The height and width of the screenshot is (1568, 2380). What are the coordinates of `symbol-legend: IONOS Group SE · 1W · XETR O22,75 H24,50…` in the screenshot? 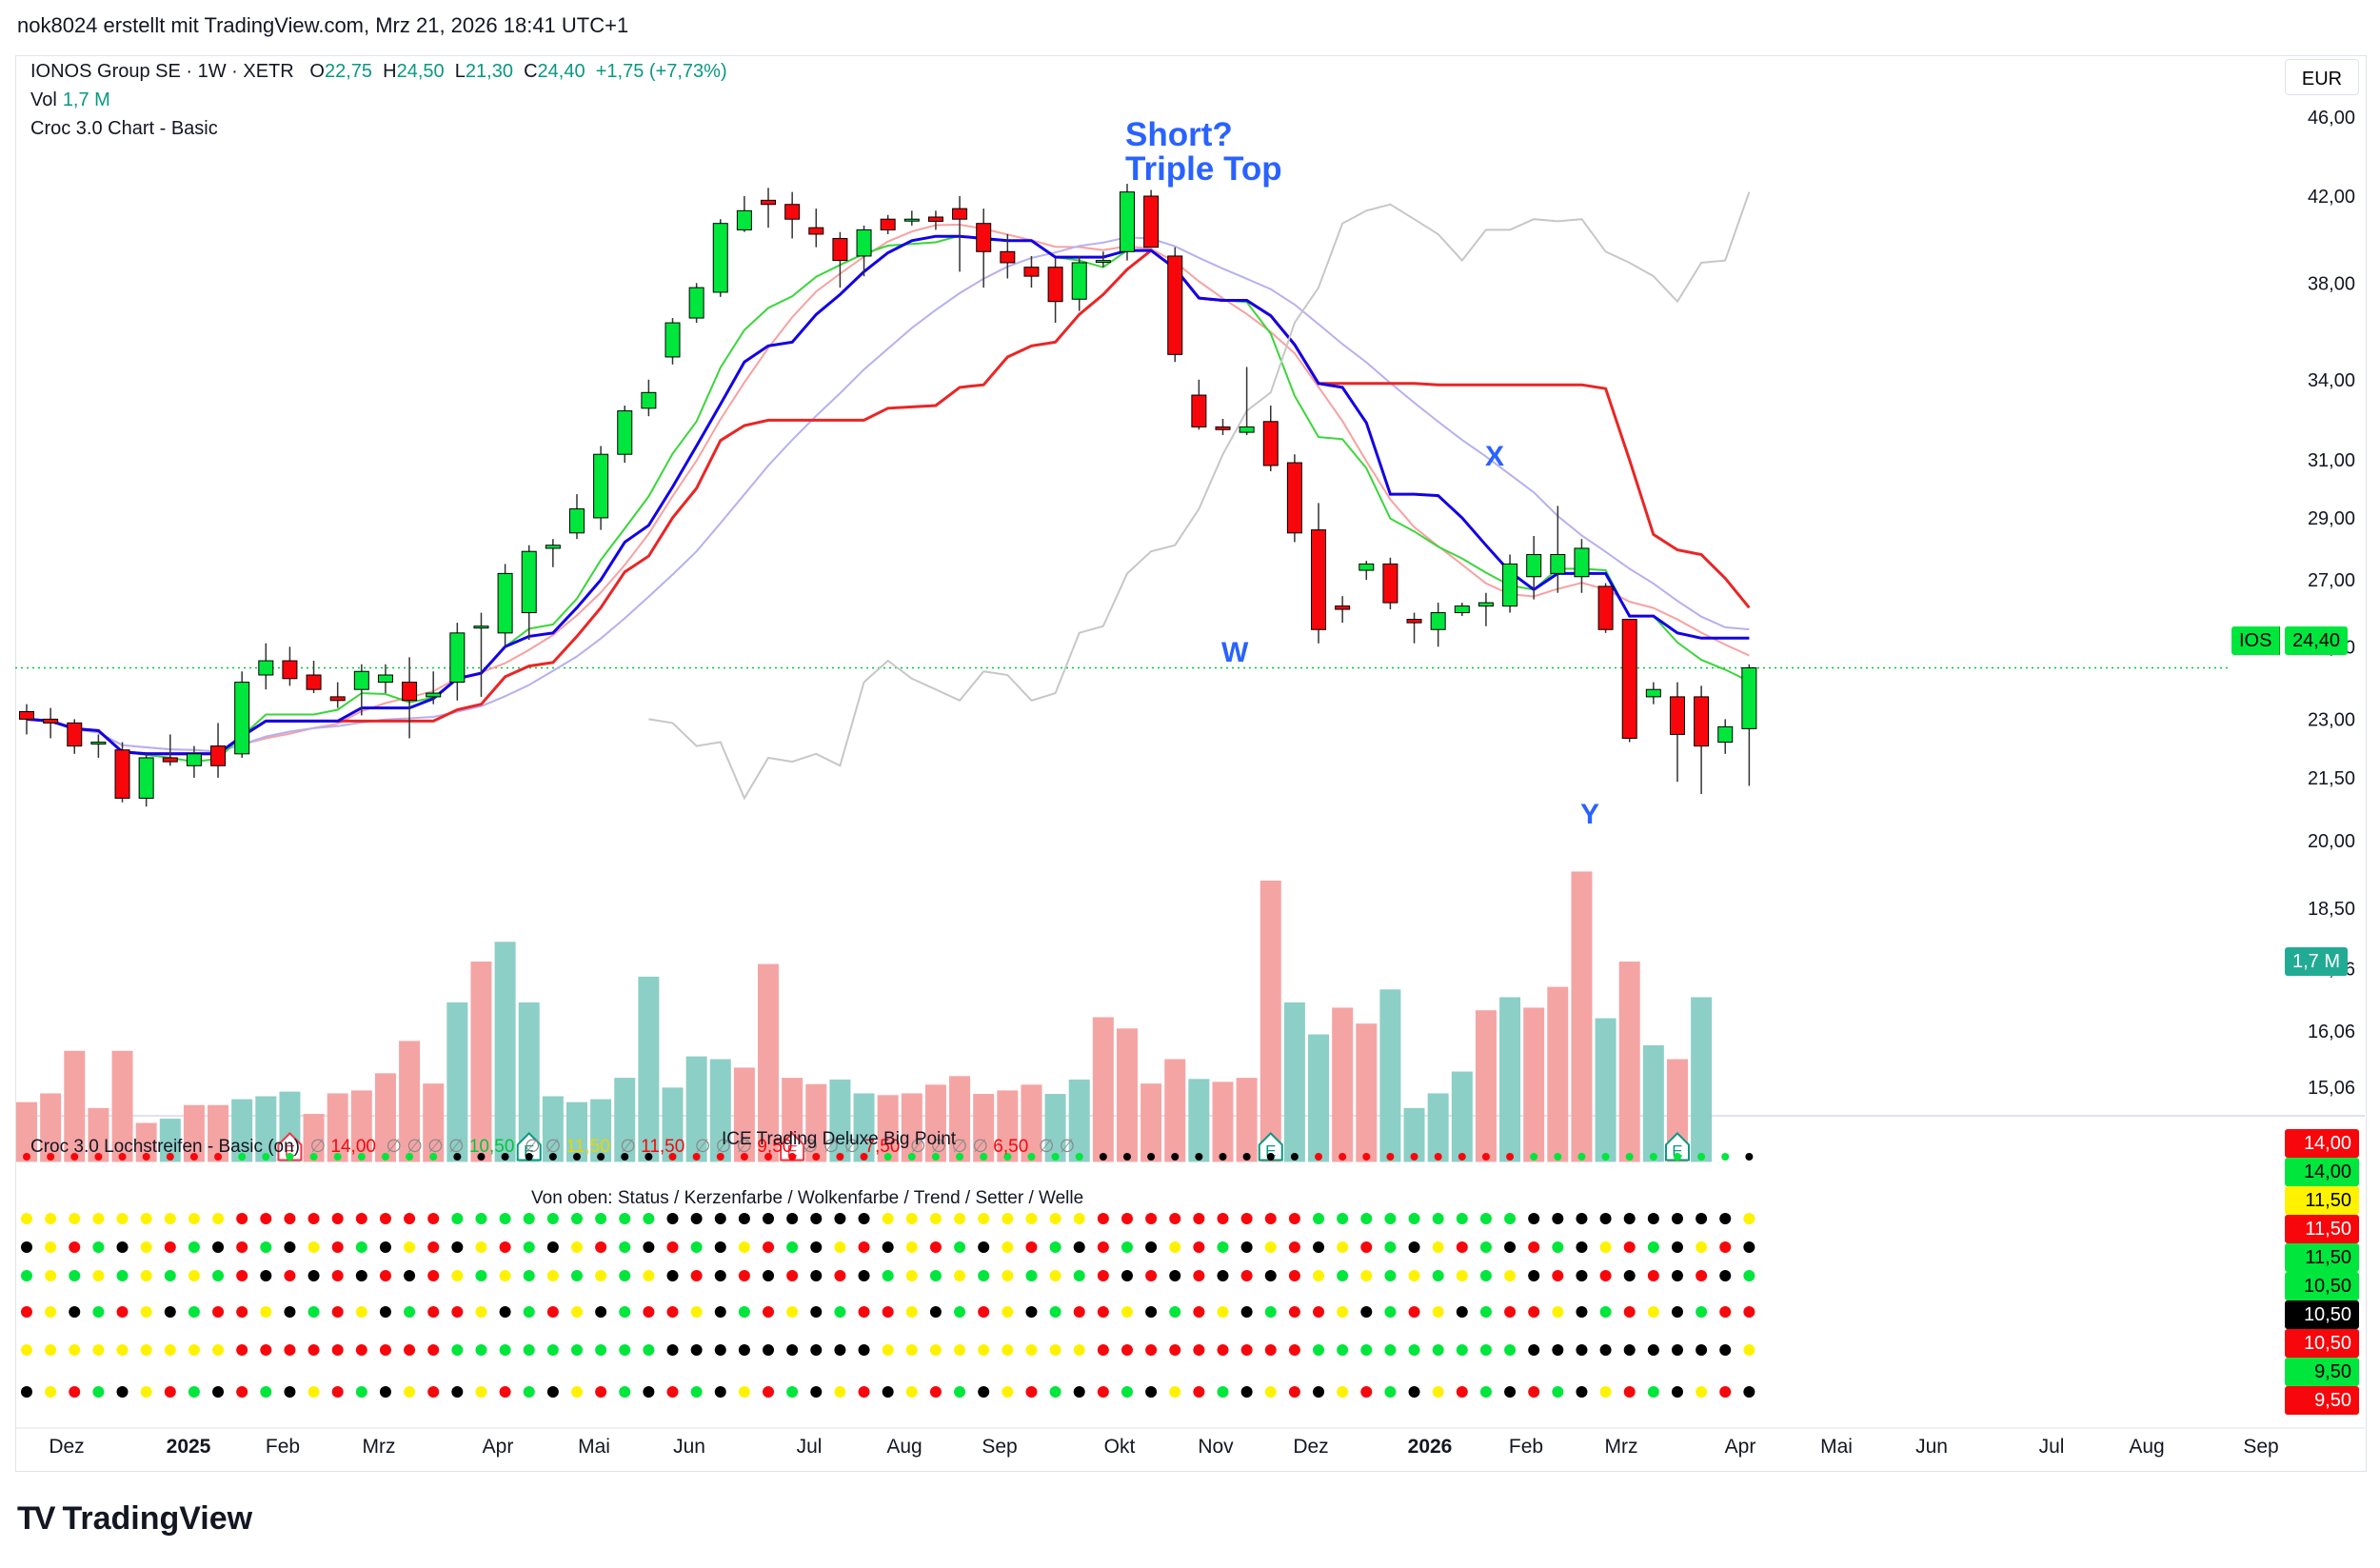 It's located at (378, 72).